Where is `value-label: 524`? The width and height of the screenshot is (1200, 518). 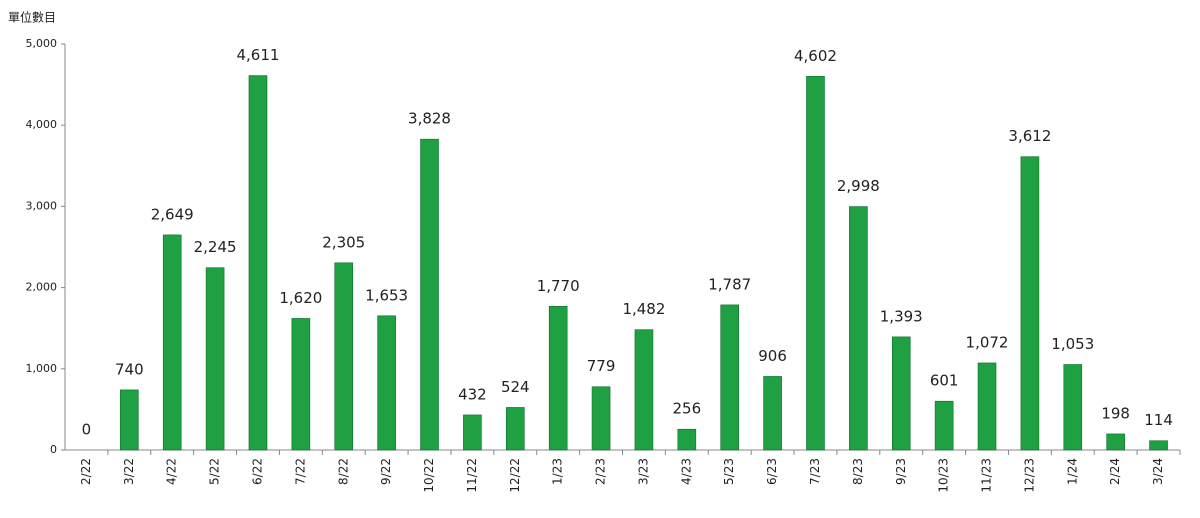
value-label: 524 is located at coordinates (515, 387).